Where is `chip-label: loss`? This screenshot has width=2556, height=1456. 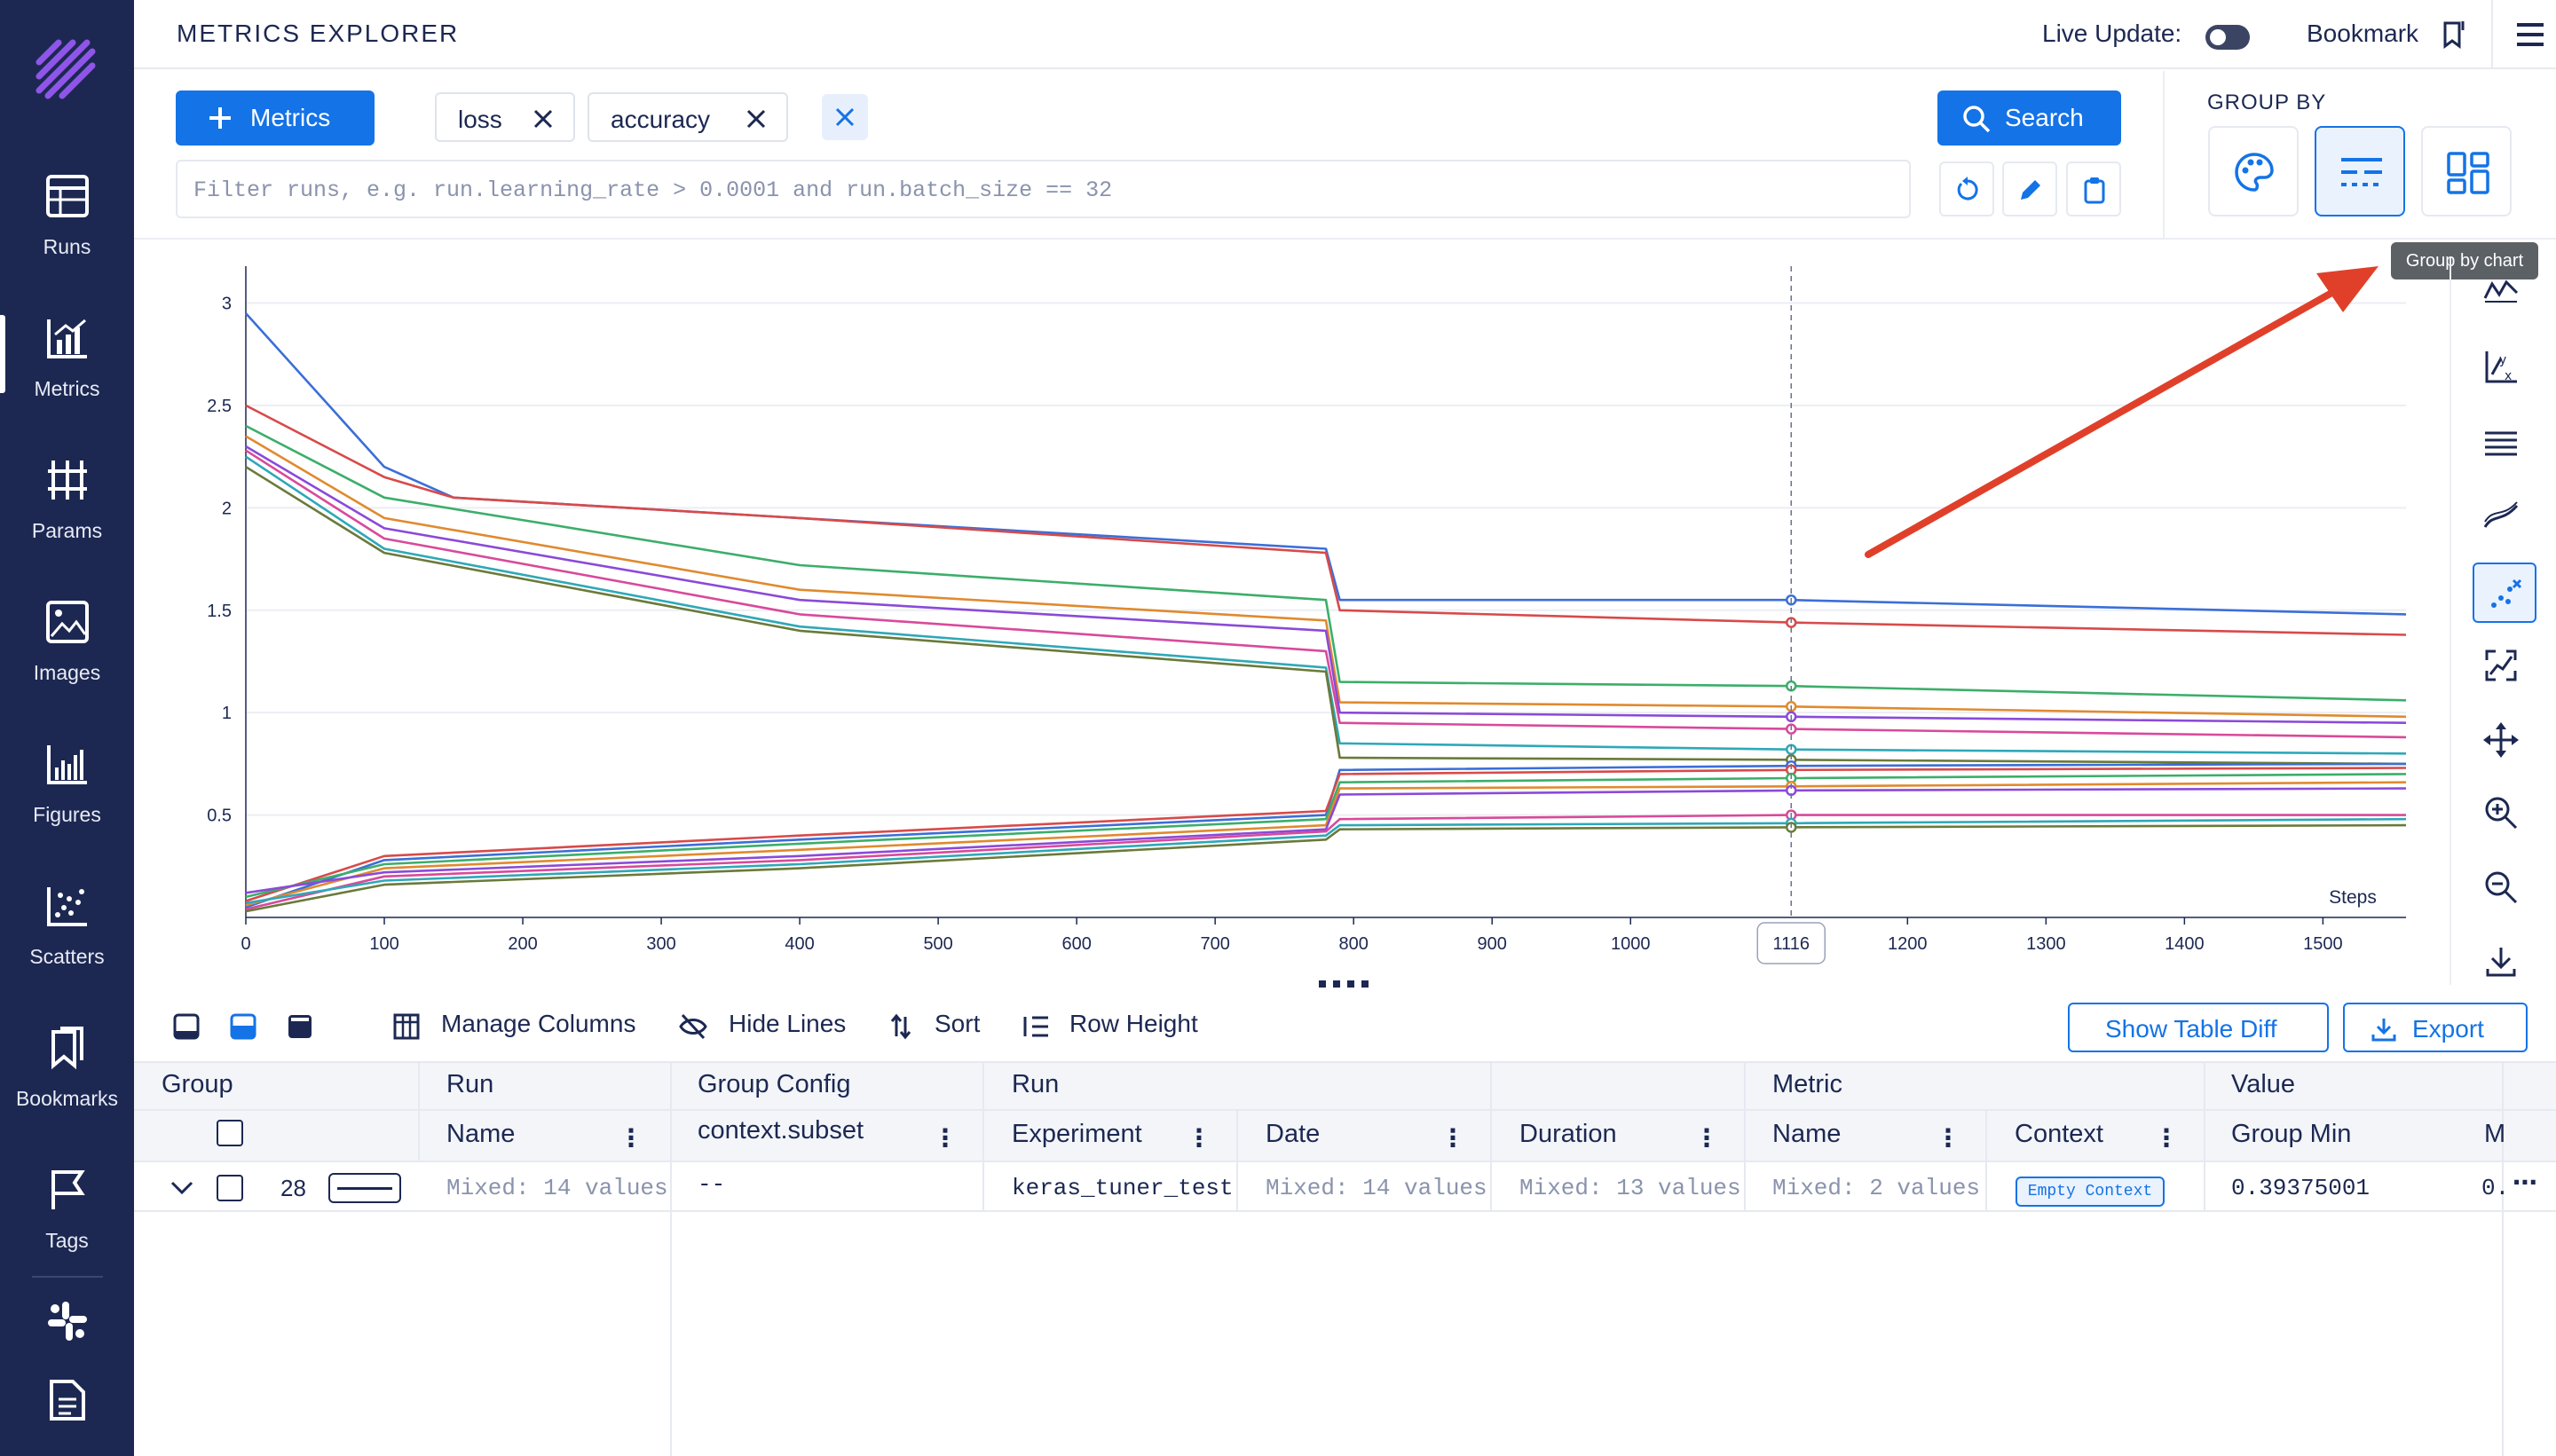
chip-label: loss is located at coordinates (480, 119).